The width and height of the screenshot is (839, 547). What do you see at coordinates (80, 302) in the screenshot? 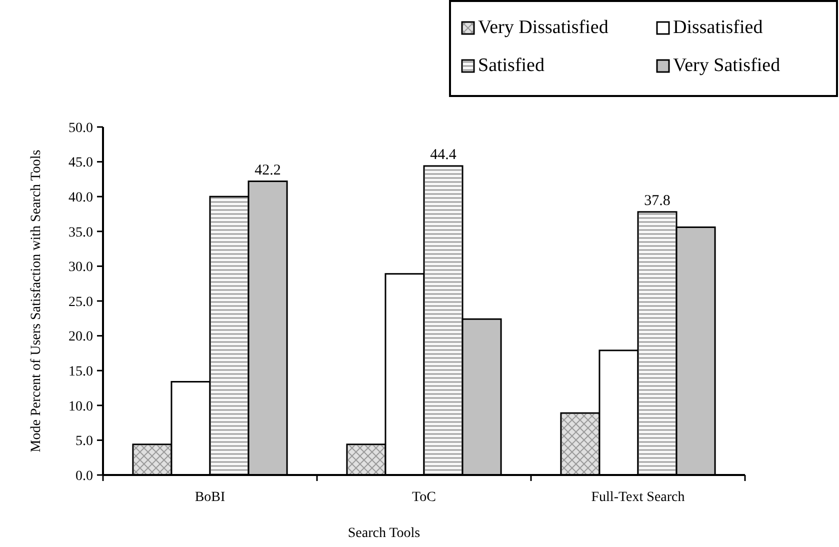
I see `text: 25.0` at bounding box center [80, 302].